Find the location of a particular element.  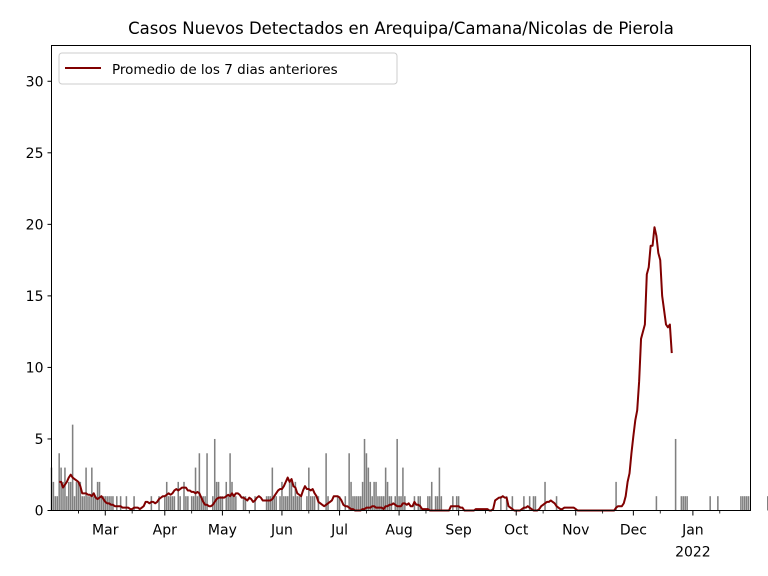

x-tick-label: Jan is located at coordinates (692, 531).